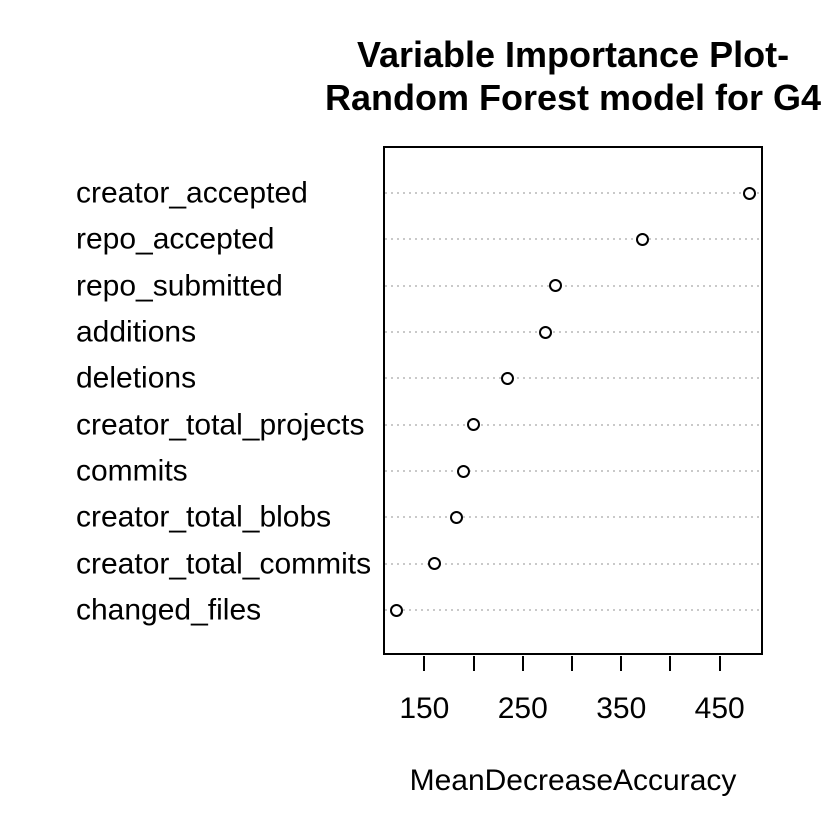 The width and height of the screenshot is (840, 840). What do you see at coordinates (573, 97) in the screenshot?
I see `chart-title-line-2: Random Forest model for G4` at bounding box center [573, 97].